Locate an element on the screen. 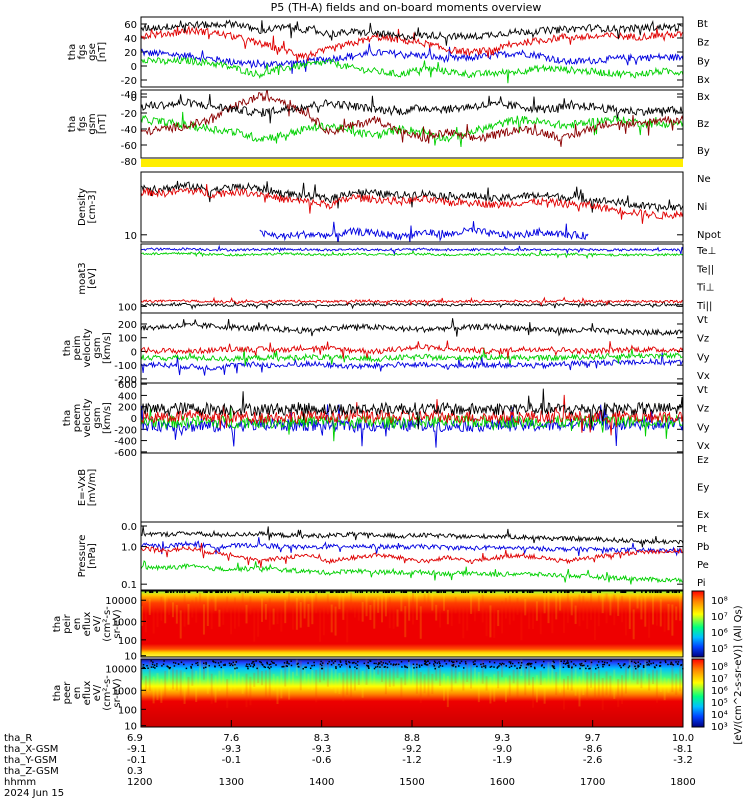  series-line-Te|| is located at coordinates (412, 304).